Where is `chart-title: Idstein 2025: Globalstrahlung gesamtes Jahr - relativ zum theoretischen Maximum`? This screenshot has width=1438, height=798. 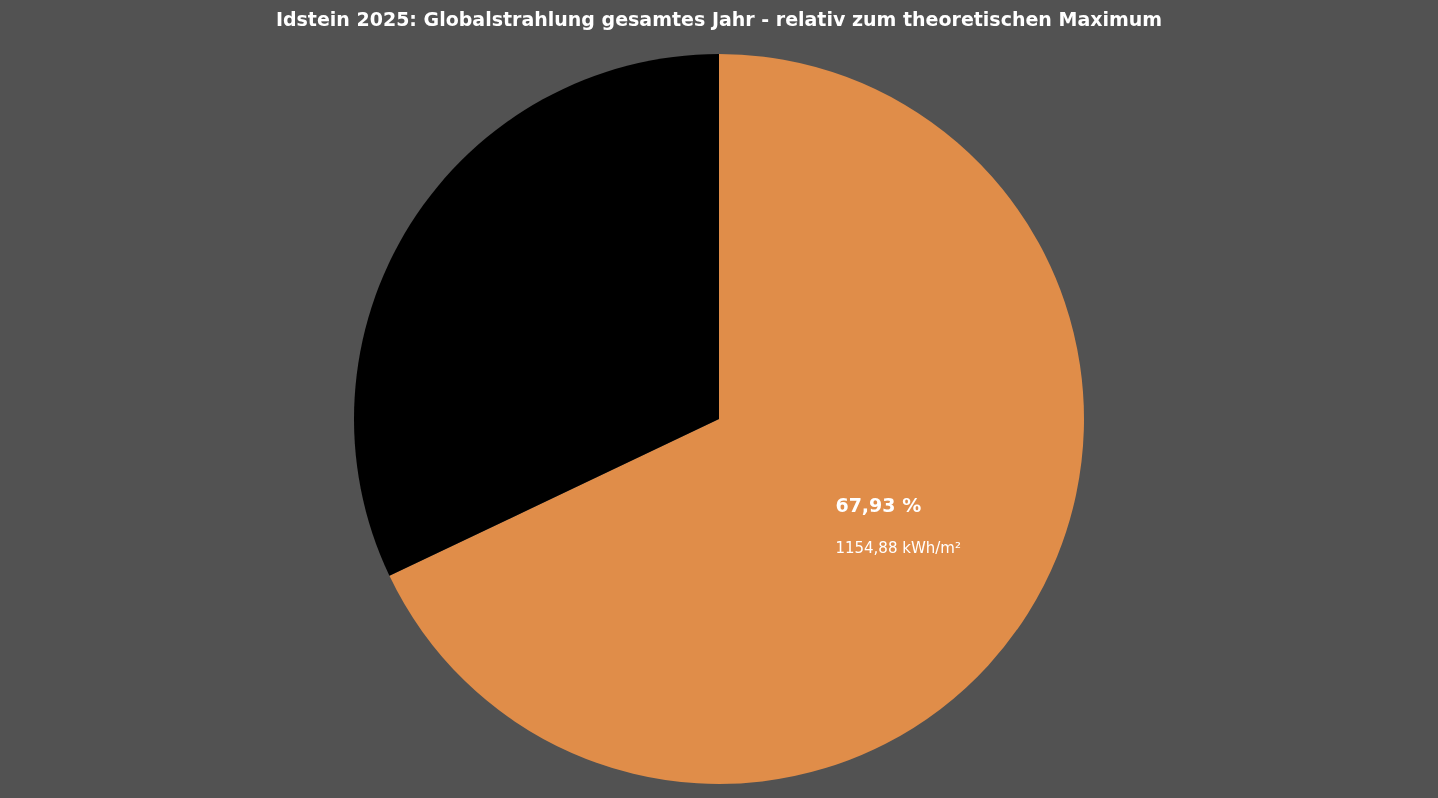 chart-title: Idstein 2025: Globalstrahlung gesamtes Jahr - relativ zum theoretischen Maximum is located at coordinates (719, 19).